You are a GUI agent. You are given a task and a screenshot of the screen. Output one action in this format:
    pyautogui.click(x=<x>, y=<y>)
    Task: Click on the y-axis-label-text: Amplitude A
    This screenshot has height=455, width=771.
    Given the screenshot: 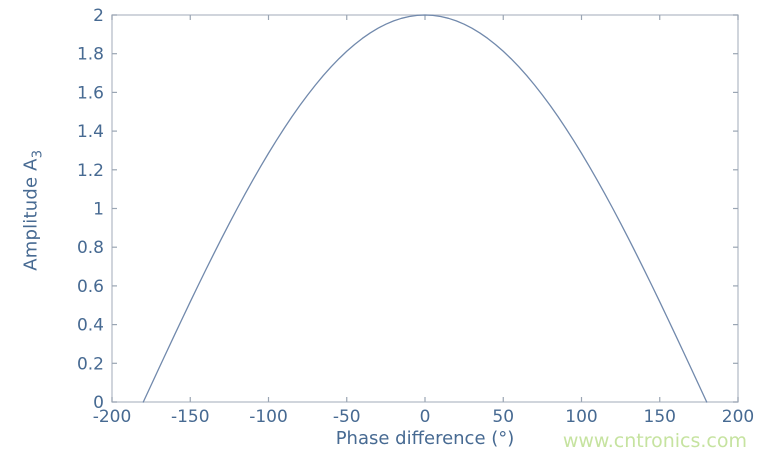 What is the action you would take?
    pyautogui.click(x=31, y=214)
    